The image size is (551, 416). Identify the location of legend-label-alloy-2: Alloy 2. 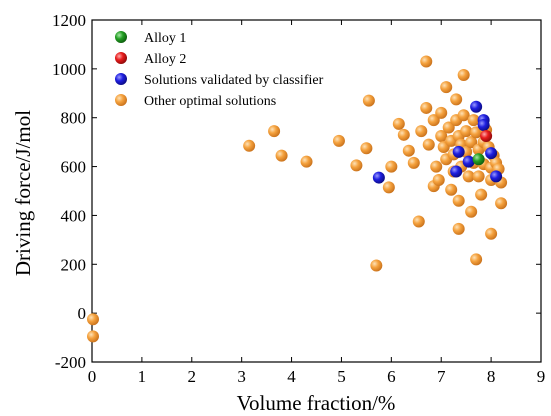
(165, 59).